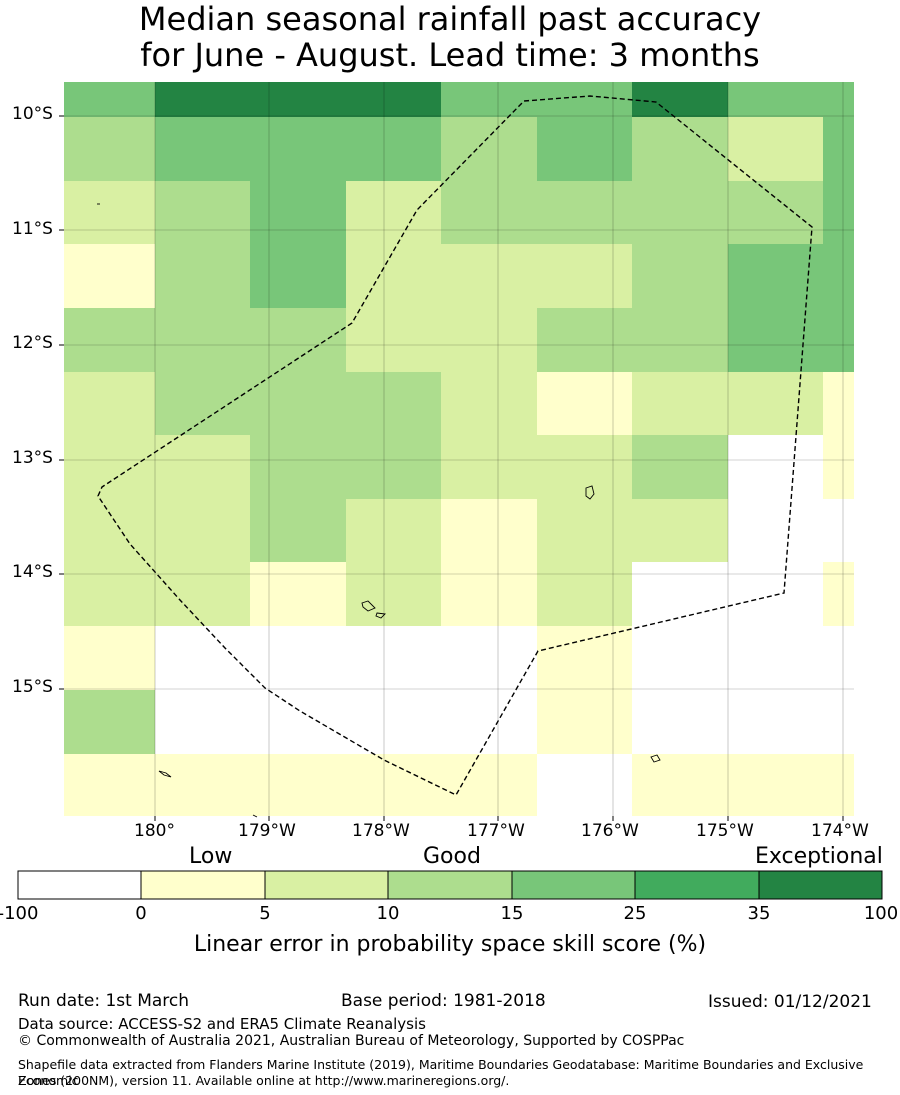  What do you see at coordinates (512, 913) in the screenshot?
I see `legend-tick: 15` at bounding box center [512, 913].